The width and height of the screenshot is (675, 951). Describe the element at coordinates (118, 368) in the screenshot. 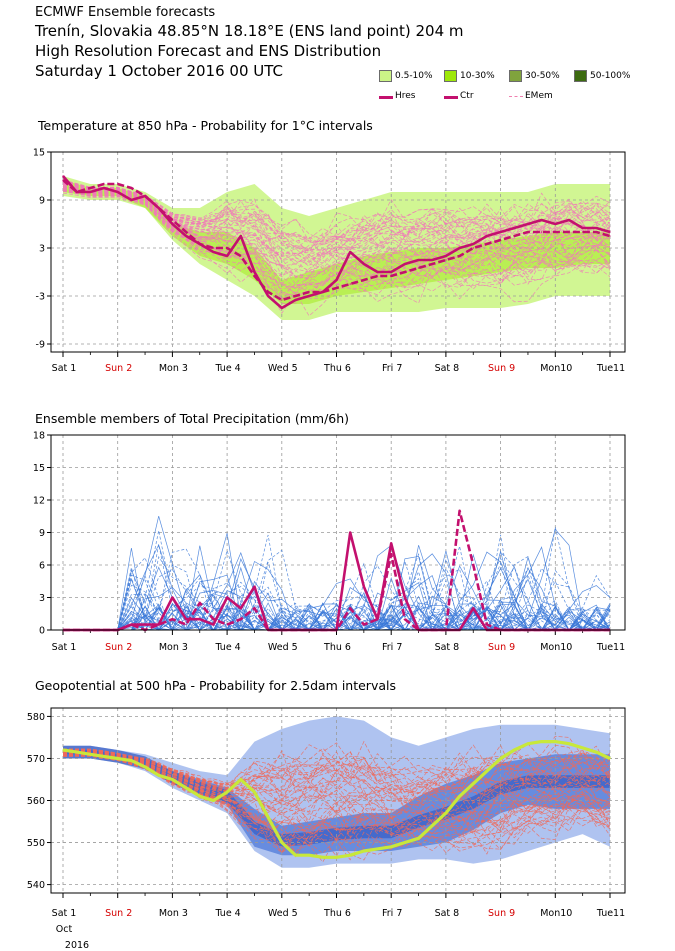

I see `x-tick-label: Sun 2` at that location.